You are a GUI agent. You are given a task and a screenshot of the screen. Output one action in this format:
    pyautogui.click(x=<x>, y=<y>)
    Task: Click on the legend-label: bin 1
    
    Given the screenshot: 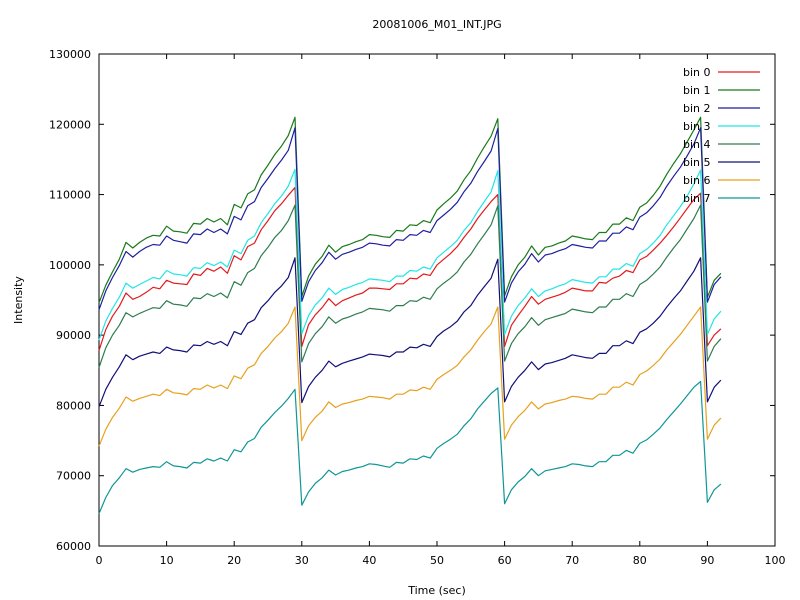 What is the action you would take?
    pyautogui.click(x=697, y=90)
    